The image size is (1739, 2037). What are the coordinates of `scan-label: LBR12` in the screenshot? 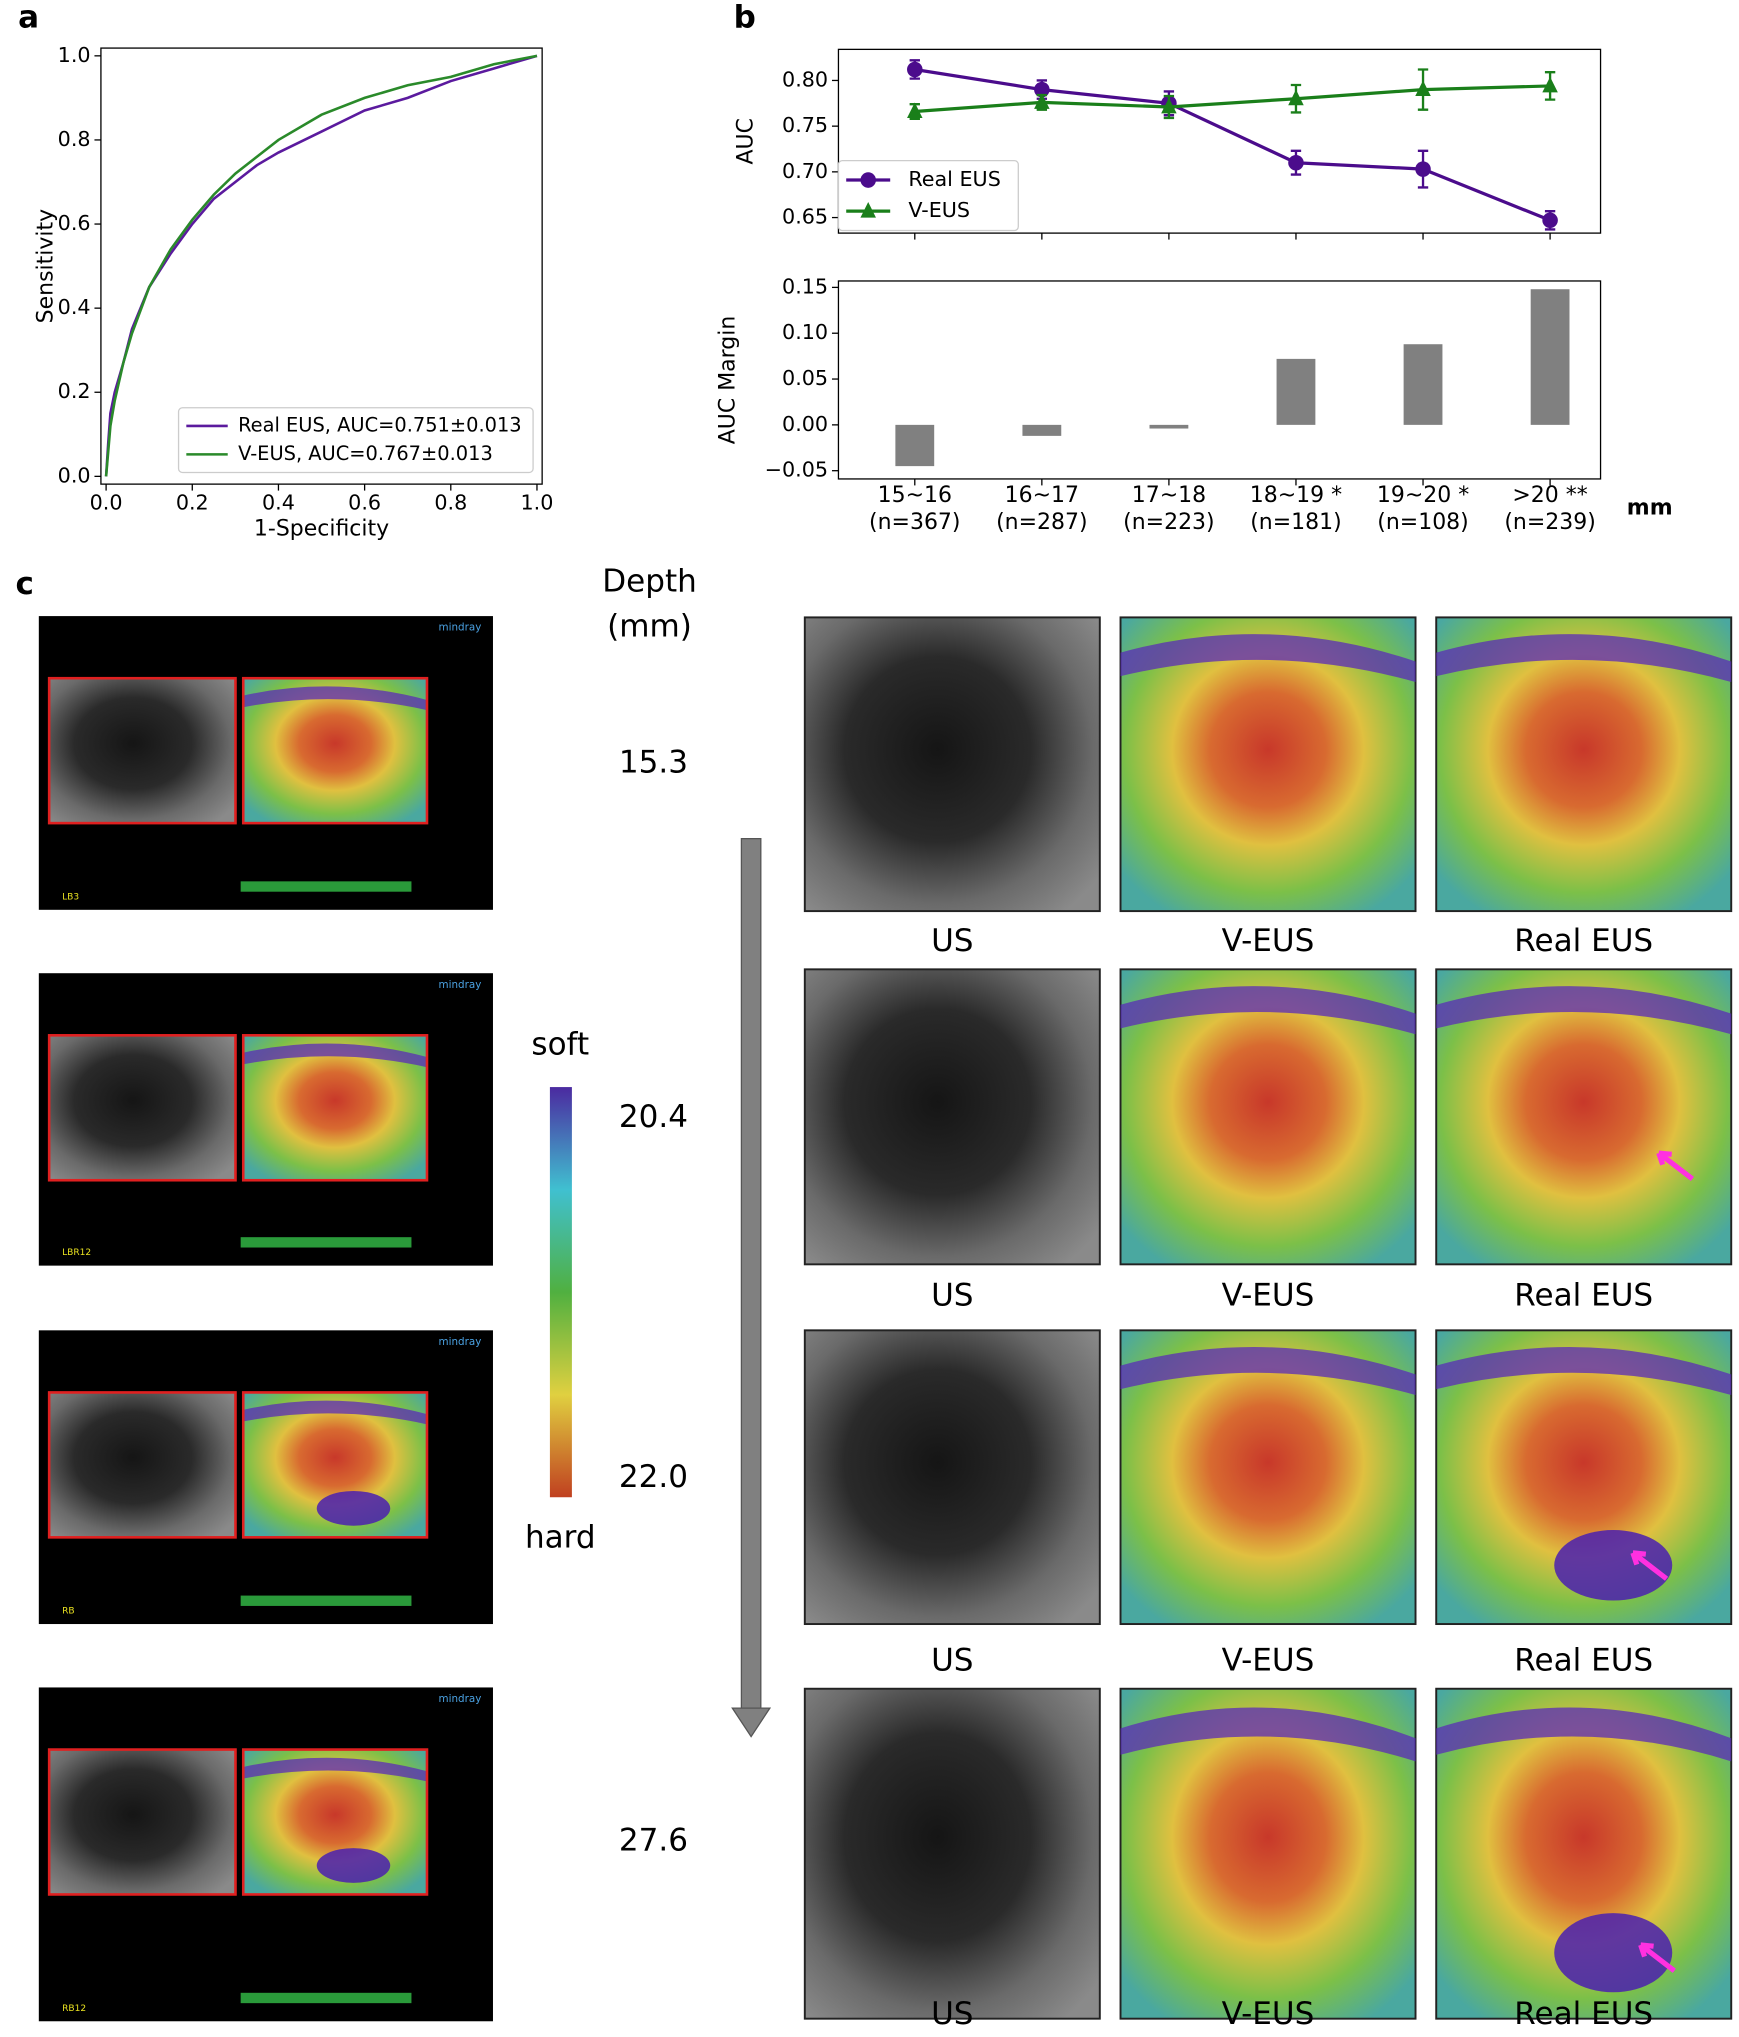 It's located at (76, 1253).